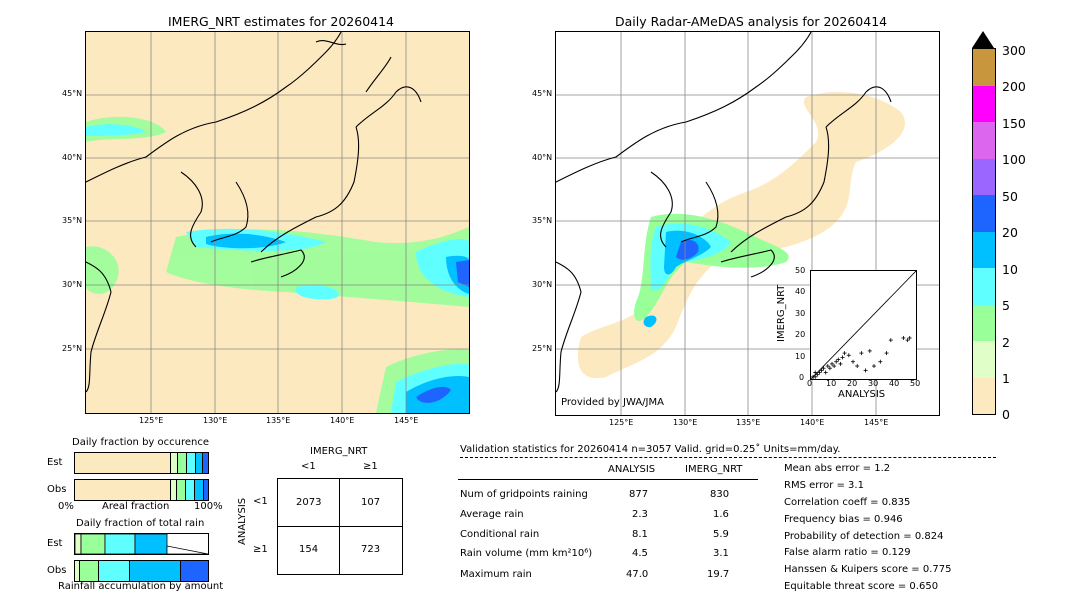  I want to click on right-lon-140: 140°E, so click(812, 422).